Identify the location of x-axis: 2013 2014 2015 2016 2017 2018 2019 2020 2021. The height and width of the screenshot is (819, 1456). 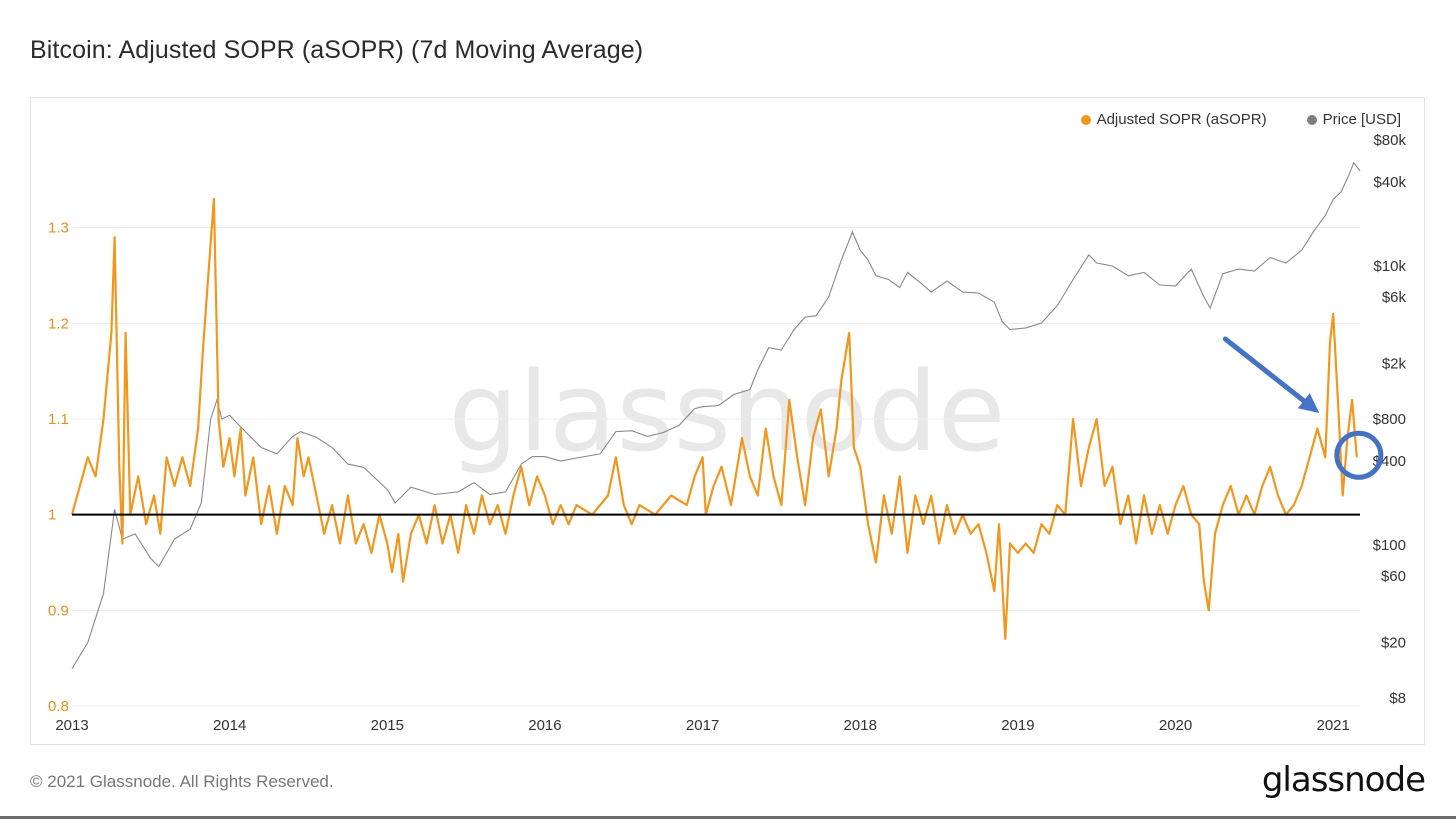
(702, 725).